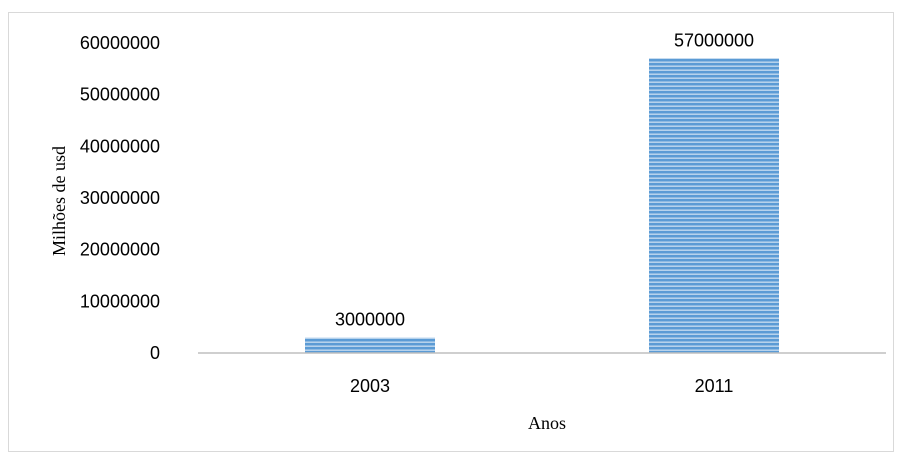  I want to click on y-tick-label: 0, so click(155, 353).